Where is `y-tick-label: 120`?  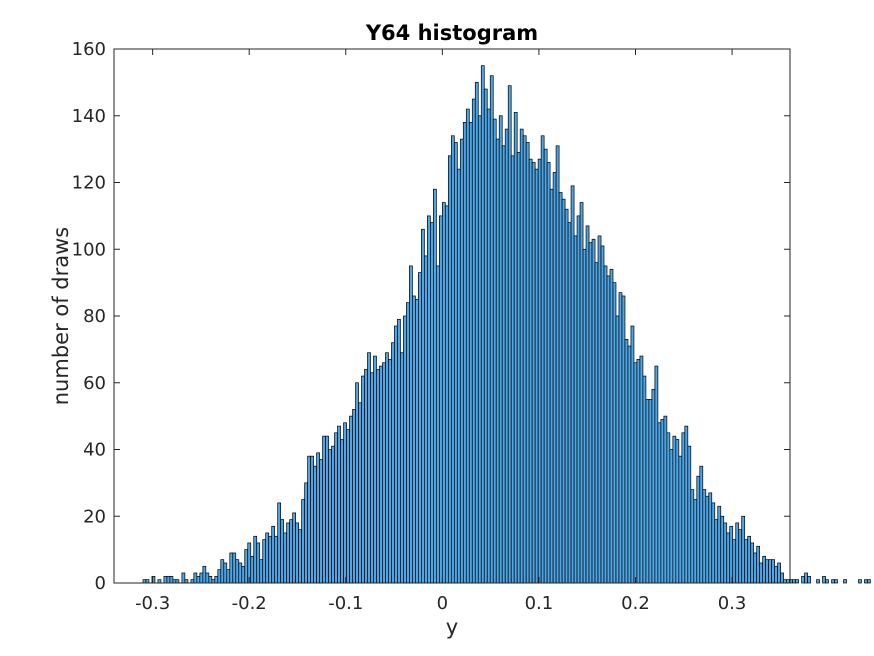
y-tick-label: 120 is located at coordinates (89, 183).